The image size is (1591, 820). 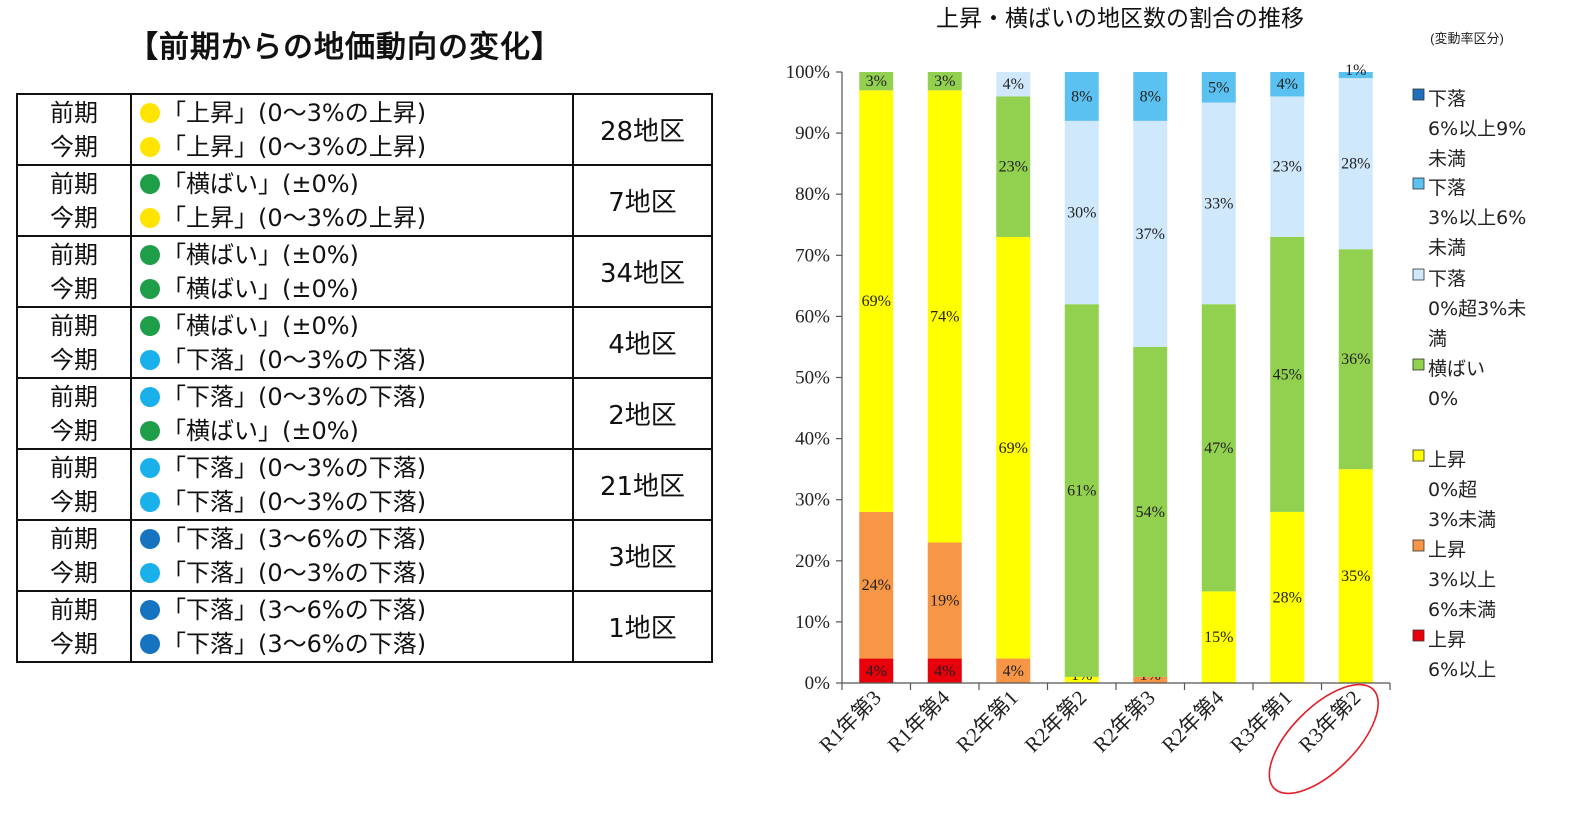 I want to click on legend-label: 6%以上, so click(x=1462, y=670).